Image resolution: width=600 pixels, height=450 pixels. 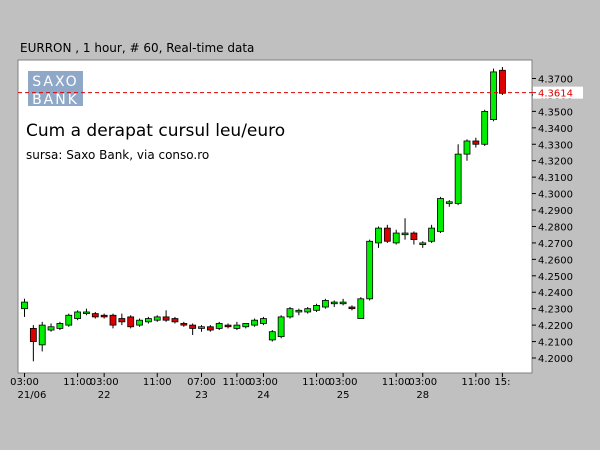 I want to click on y-tick-label: 4.3400, so click(x=555, y=129).